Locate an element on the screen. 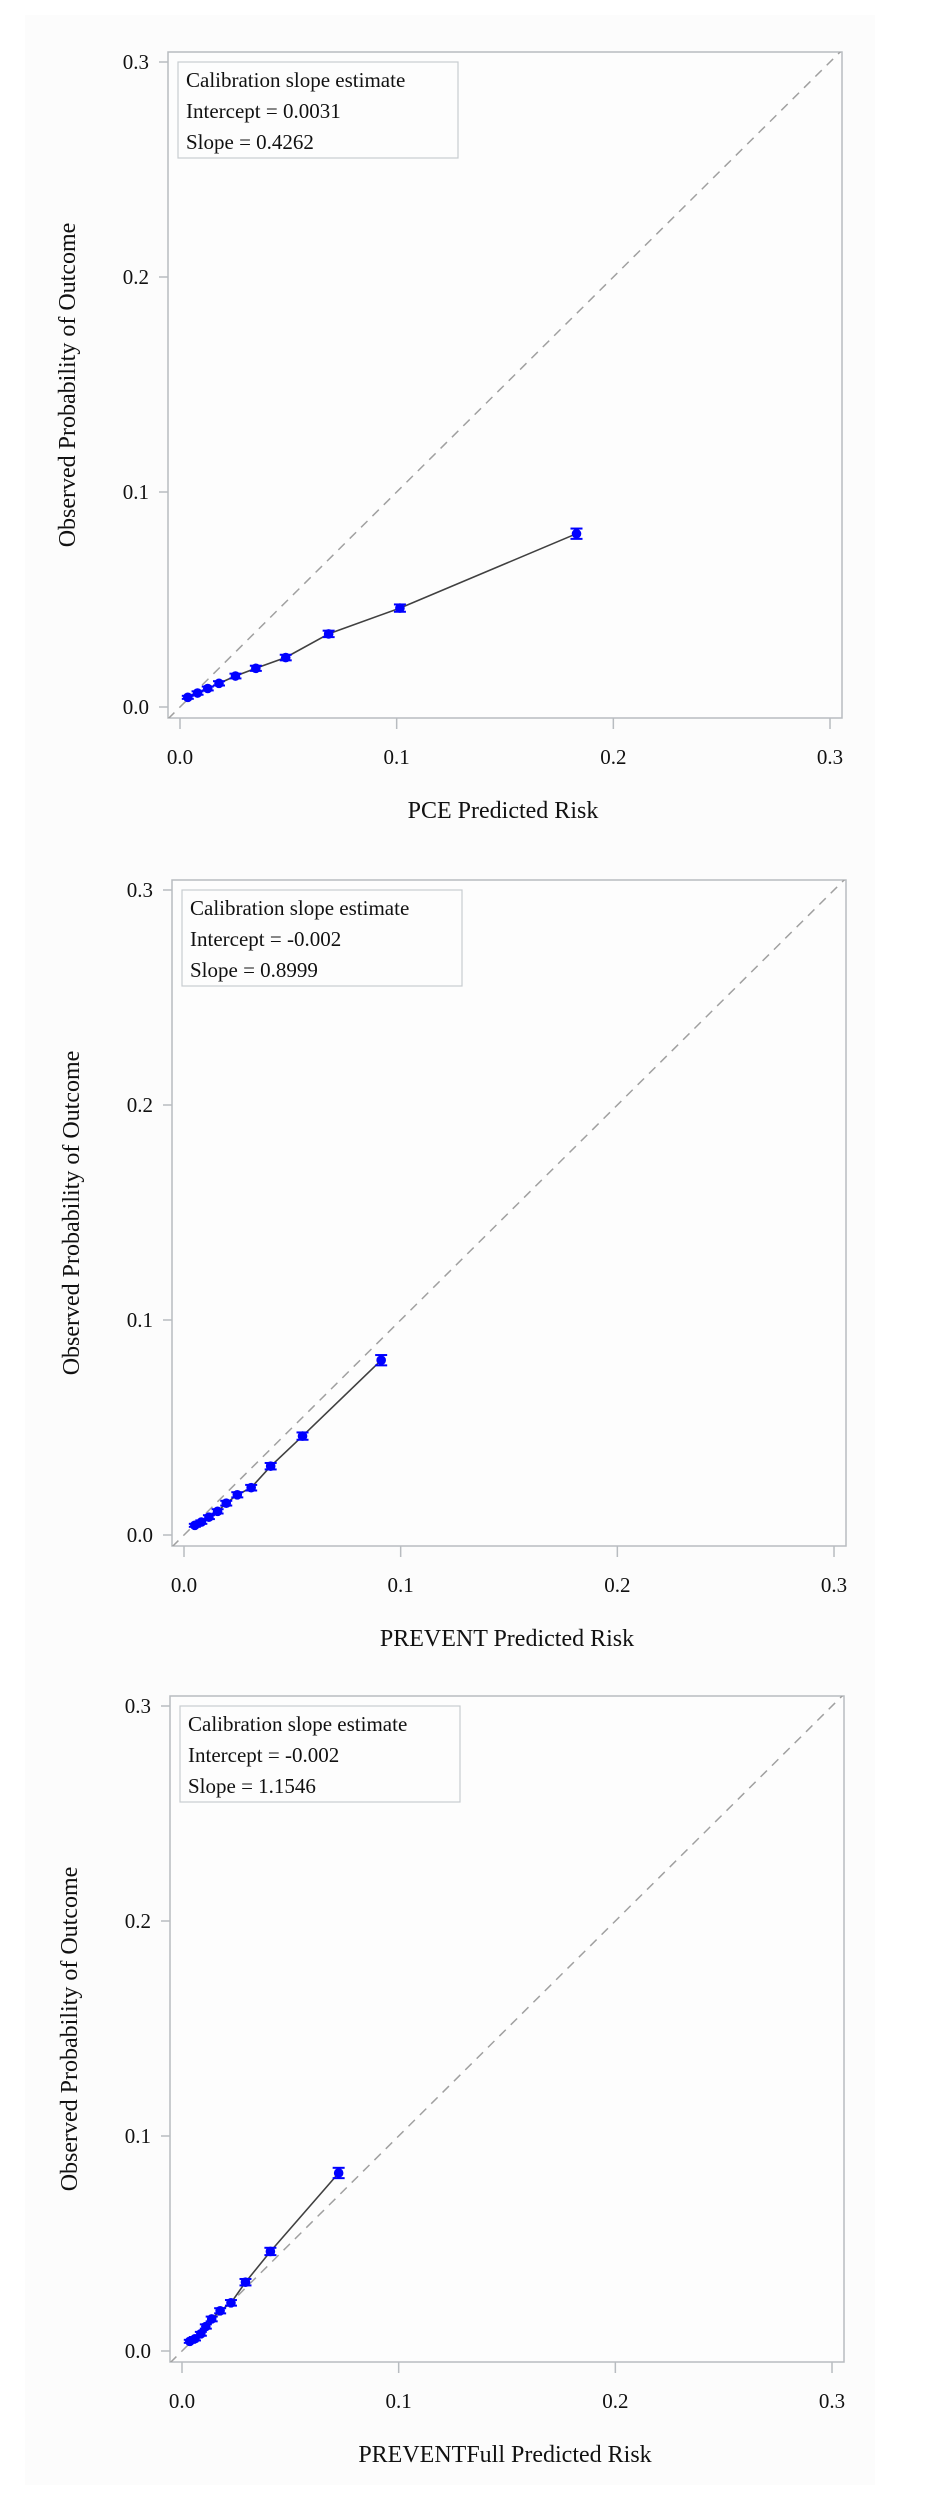 This screenshot has height=2502, width=949. legend-text: Slope = 1.1546 is located at coordinates (252, 1786).